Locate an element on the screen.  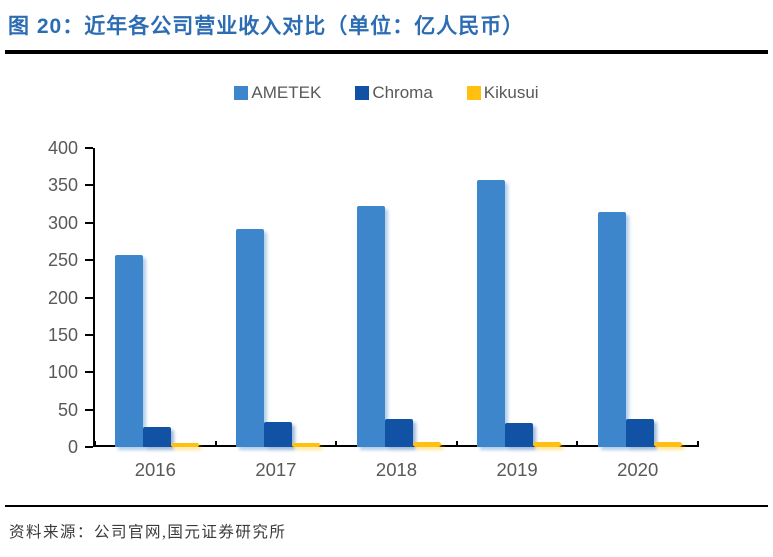
title-divider-line is located at coordinates (386, 52).